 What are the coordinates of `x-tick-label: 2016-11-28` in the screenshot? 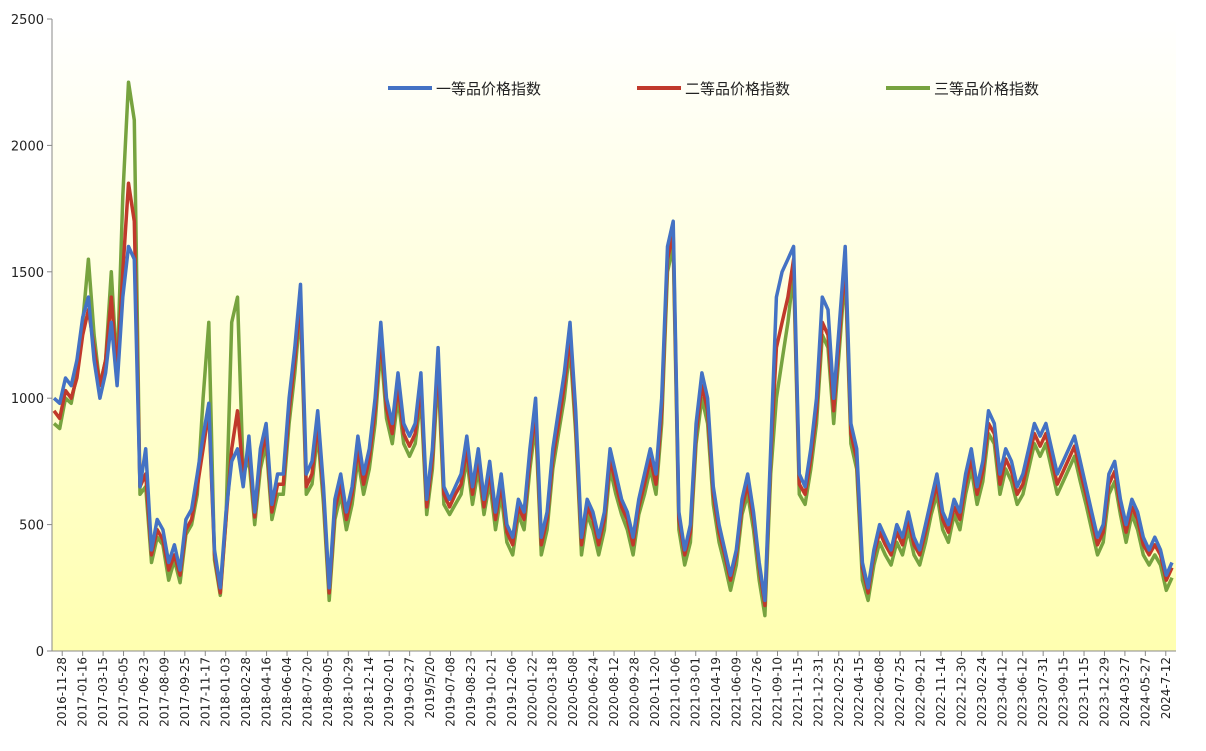 It's located at (62, 692).